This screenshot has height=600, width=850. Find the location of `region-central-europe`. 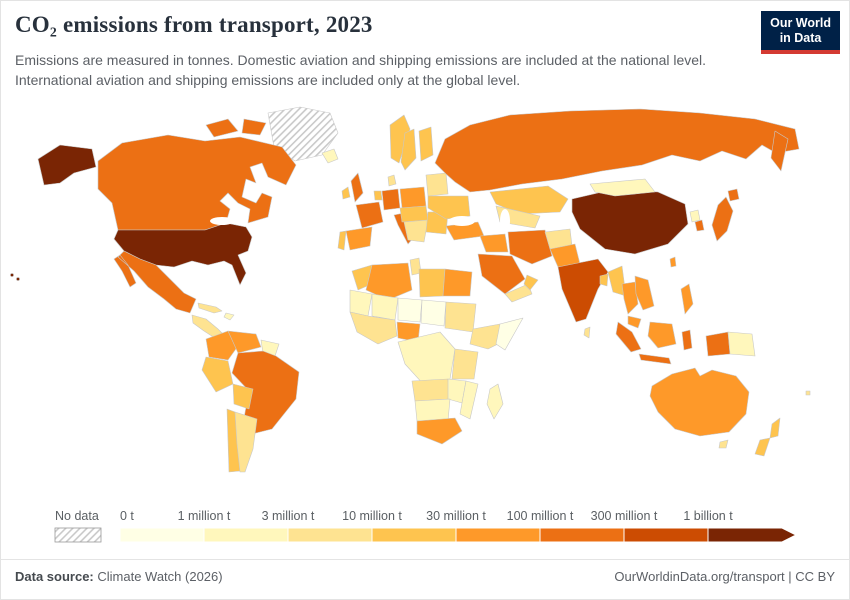

region-central-europe is located at coordinates (414, 214).